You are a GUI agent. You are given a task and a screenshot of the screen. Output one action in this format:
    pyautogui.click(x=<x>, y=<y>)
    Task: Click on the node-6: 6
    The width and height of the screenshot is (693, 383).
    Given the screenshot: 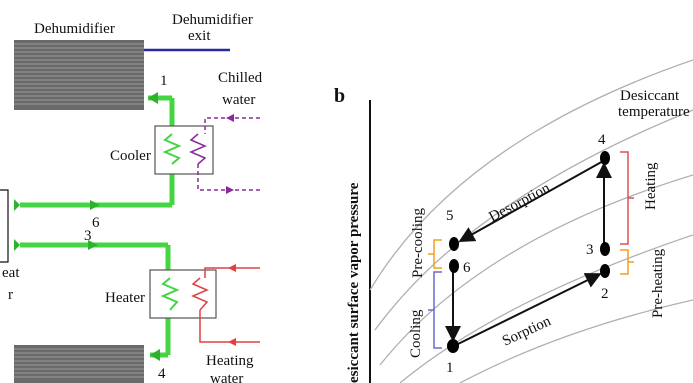 What is the action you would take?
    pyautogui.click(x=96, y=223)
    